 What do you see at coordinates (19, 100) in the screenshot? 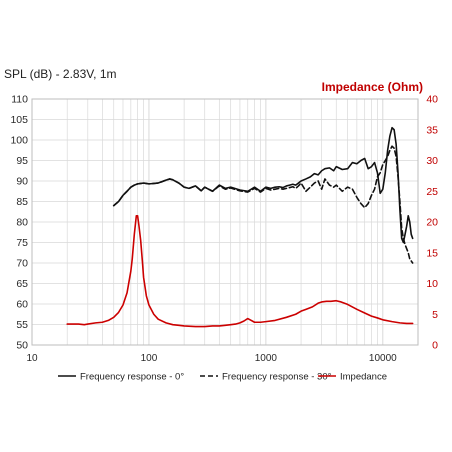
I see `y-left-tick-label: 110` at bounding box center [19, 100].